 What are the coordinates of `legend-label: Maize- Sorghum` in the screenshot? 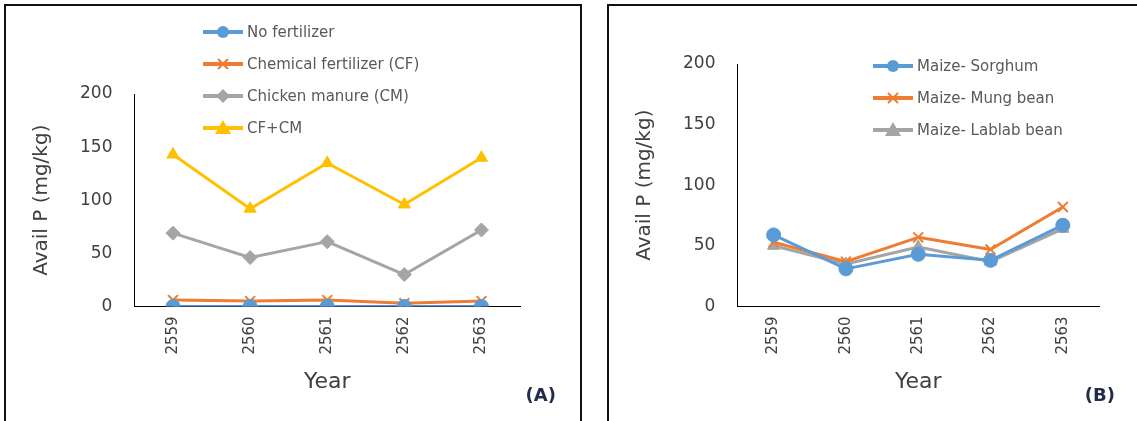 It's located at (978, 66).